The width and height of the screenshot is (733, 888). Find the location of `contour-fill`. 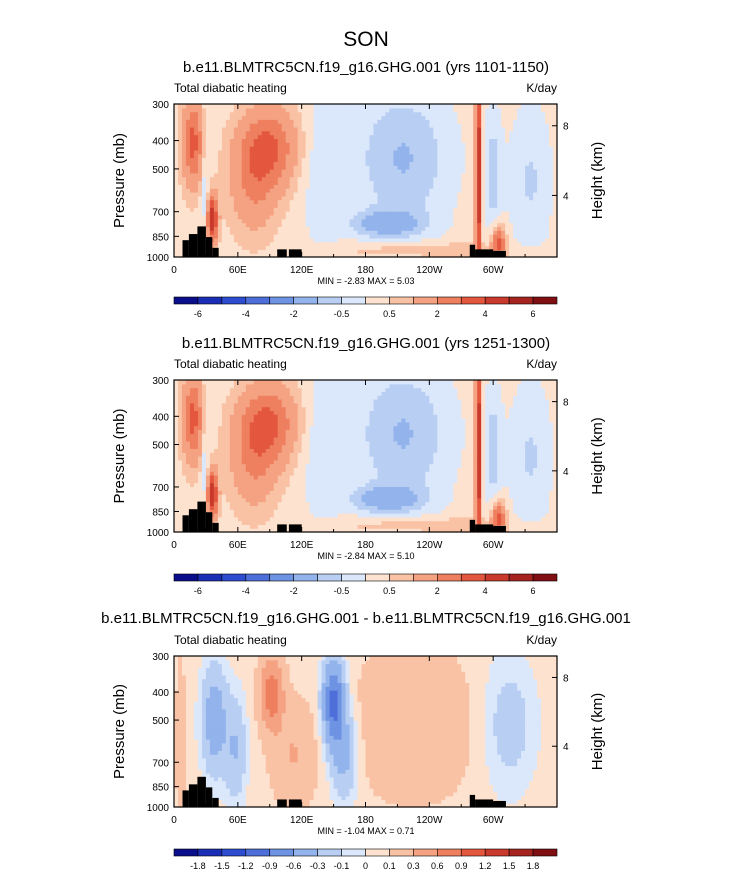

contour-fill is located at coordinates (366, 181).